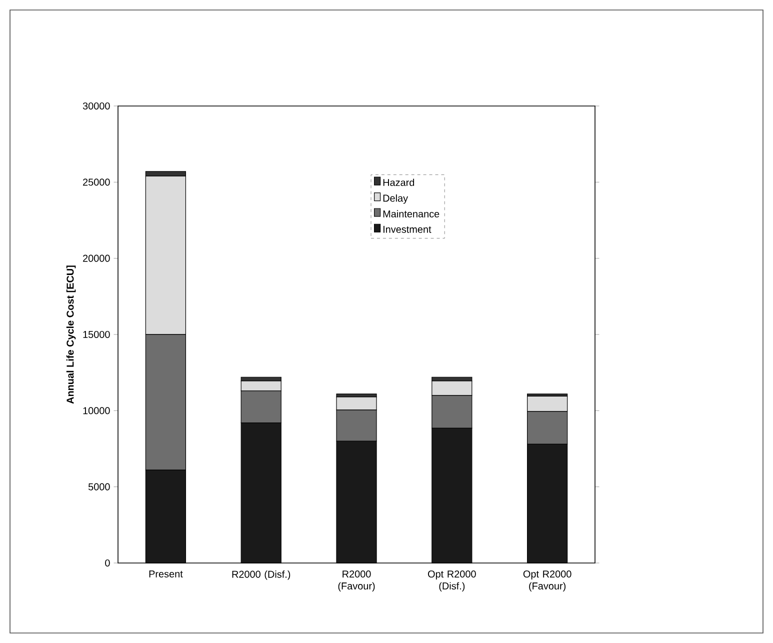 The height and width of the screenshot is (643, 773). What do you see at coordinates (166, 574) in the screenshot?
I see `x-tick-label: Present` at bounding box center [166, 574].